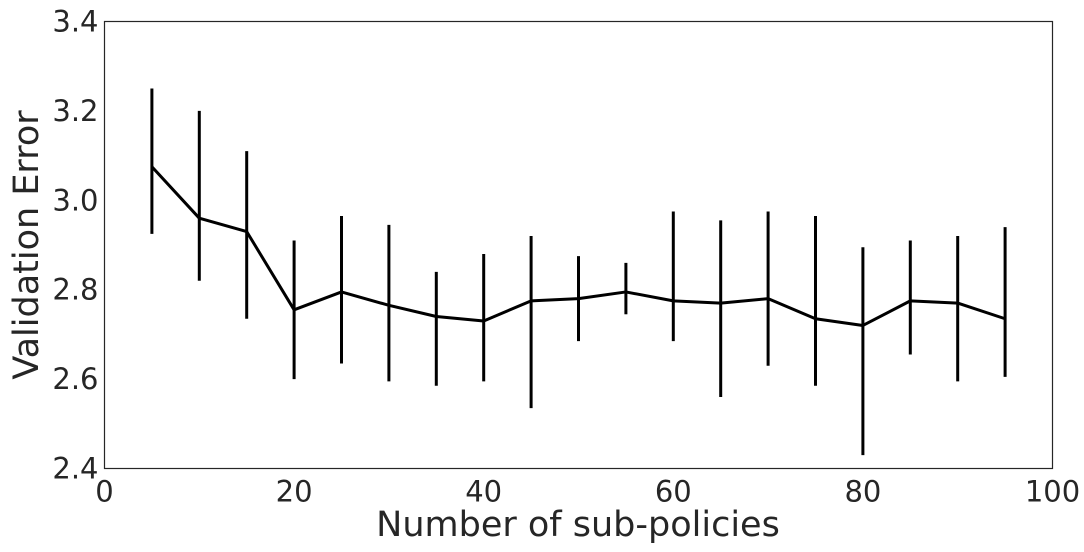  I want to click on x-tick-label: 60, so click(673, 492).